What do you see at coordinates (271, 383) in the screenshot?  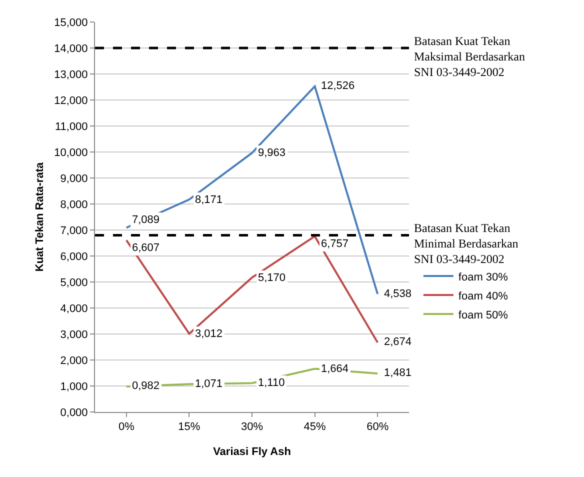 I see `data-label: 1,110` at bounding box center [271, 383].